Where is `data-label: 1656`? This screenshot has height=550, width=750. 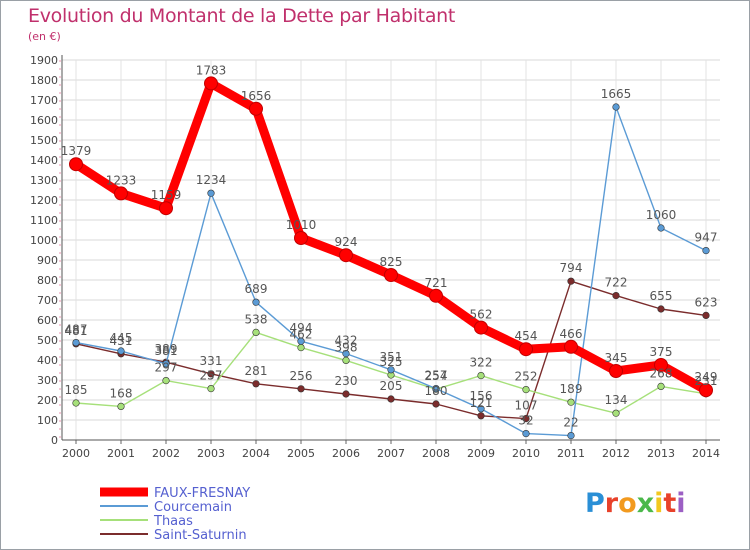
data-label: 1656 is located at coordinates (256, 96).